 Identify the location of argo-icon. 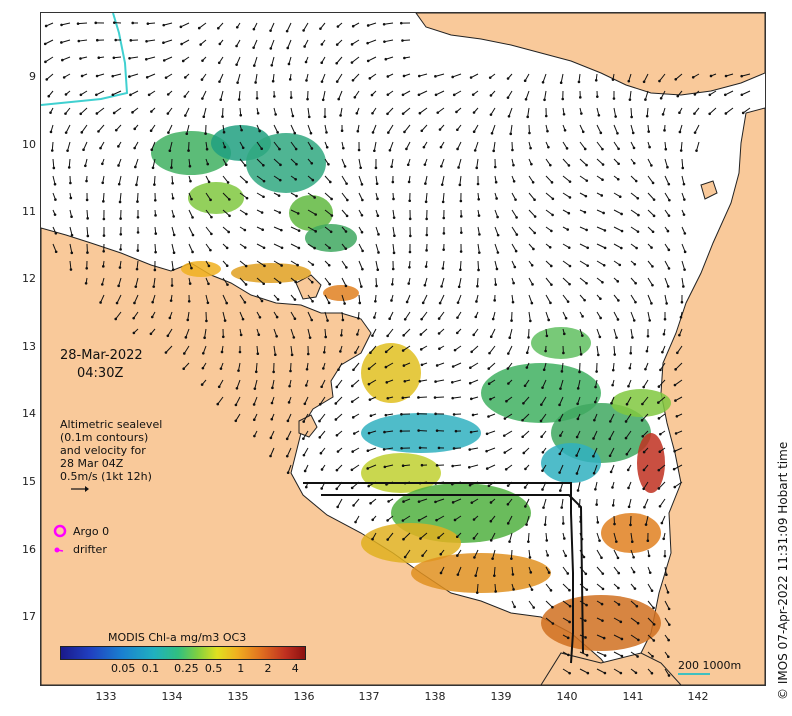
(60, 531).